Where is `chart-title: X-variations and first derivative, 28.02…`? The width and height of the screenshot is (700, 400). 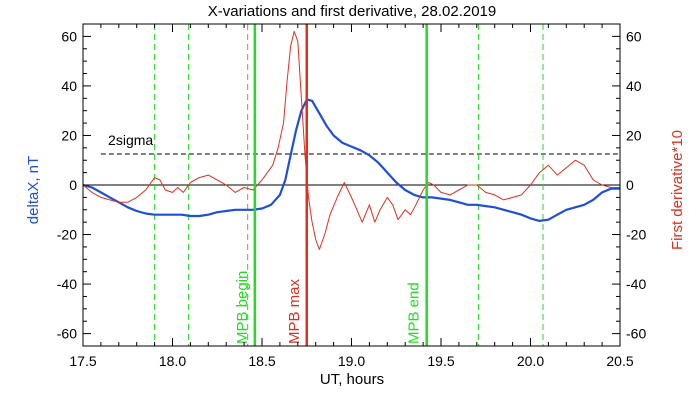
chart-title: X-variations and first derivative, 28.02… is located at coordinates (352, 11).